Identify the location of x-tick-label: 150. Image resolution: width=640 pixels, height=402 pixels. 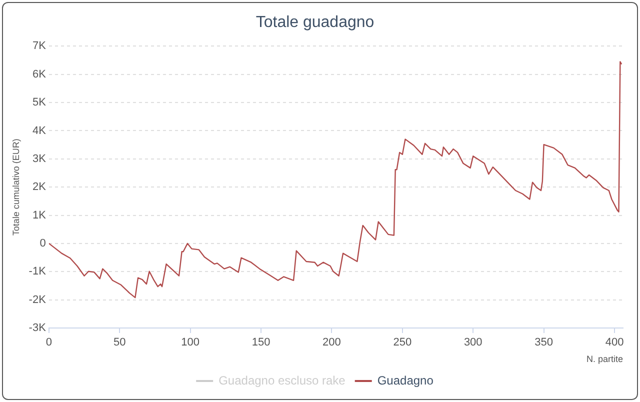
(261, 342).